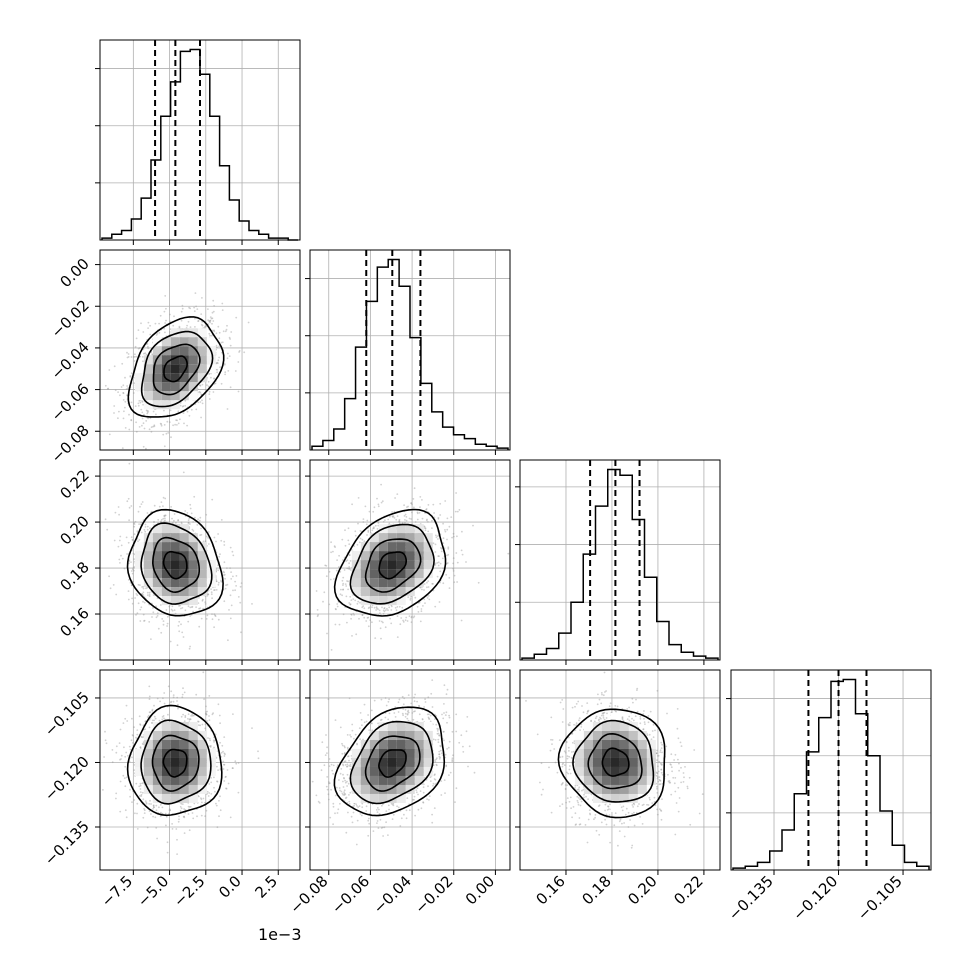 The image size is (970, 970). I want to click on contour-line, so click(176, 369).